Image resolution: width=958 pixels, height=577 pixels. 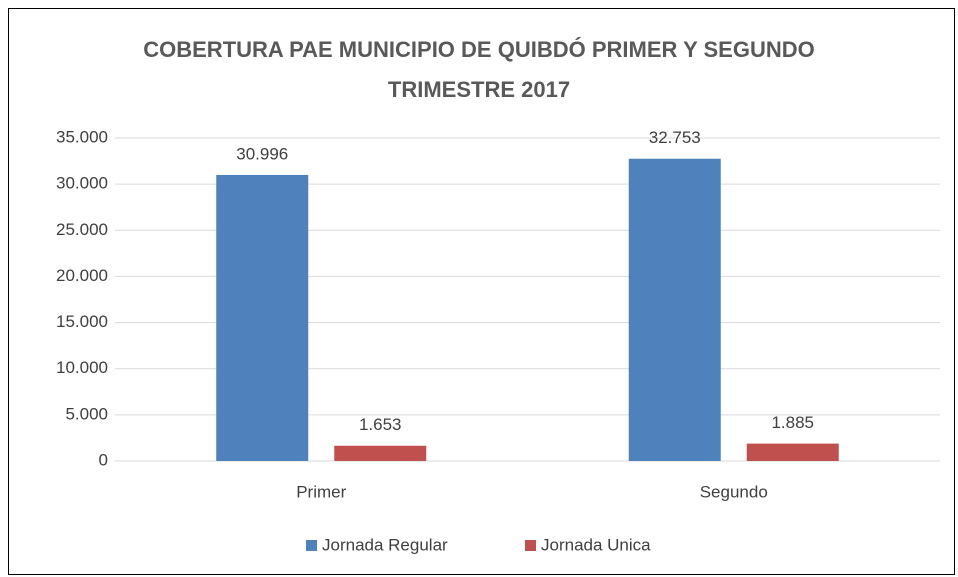 I want to click on y-tick-label: 5.000, so click(x=86, y=413).